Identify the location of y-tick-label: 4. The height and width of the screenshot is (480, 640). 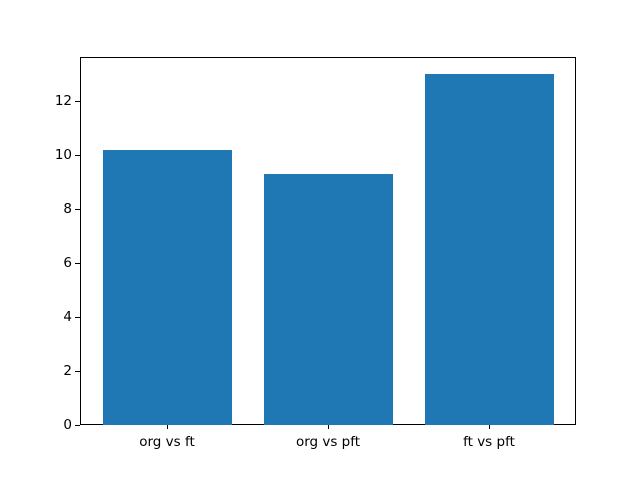
(67, 317).